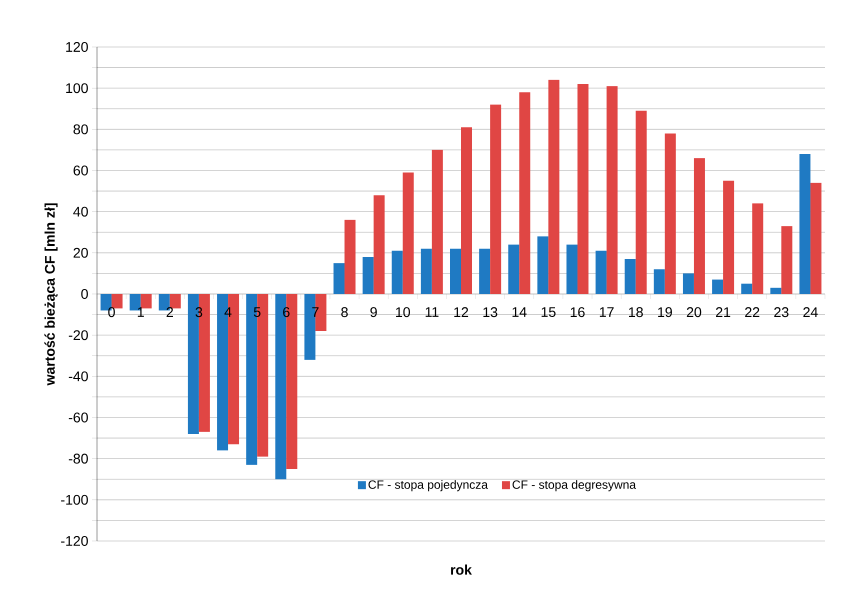 The image size is (855, 596). Describe the element at coordinates (432, 312) in the screenshot. I see `x-tick-label: 11` at that location.